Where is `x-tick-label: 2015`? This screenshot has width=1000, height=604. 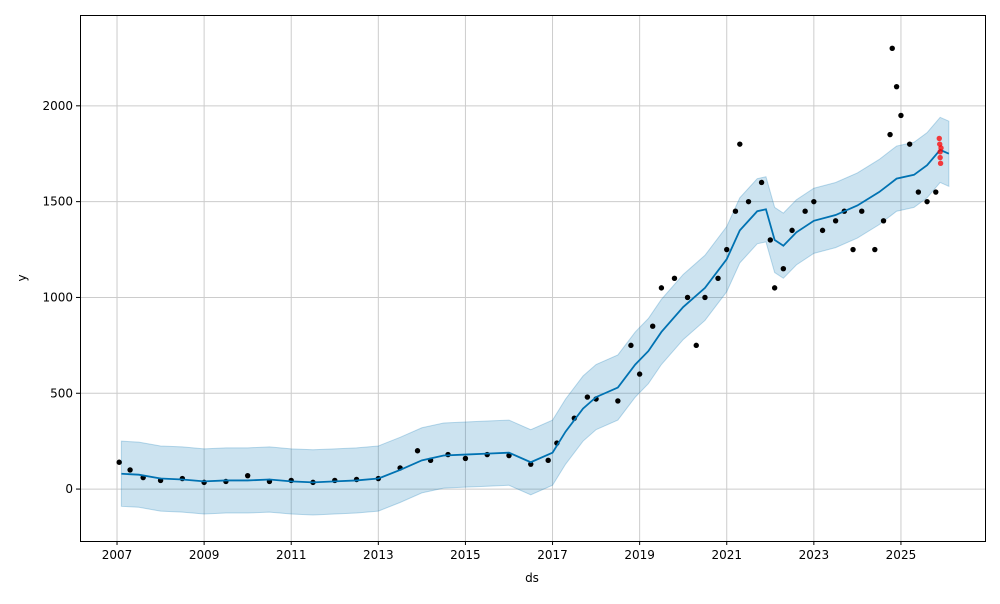 x-tick-label: 2015 is located at coordinates (465, 555).